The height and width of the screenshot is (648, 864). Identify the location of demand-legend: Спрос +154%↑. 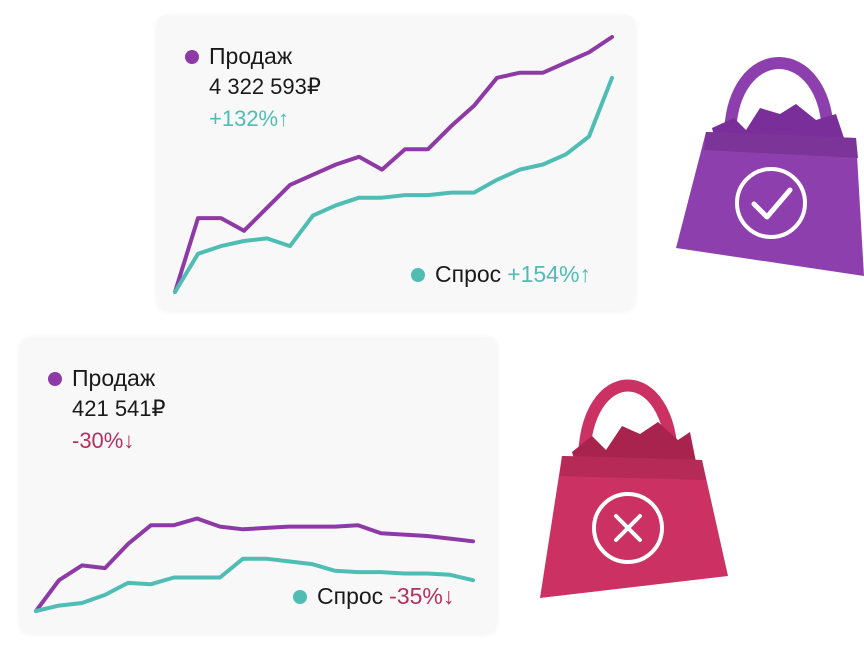
(501, 274).